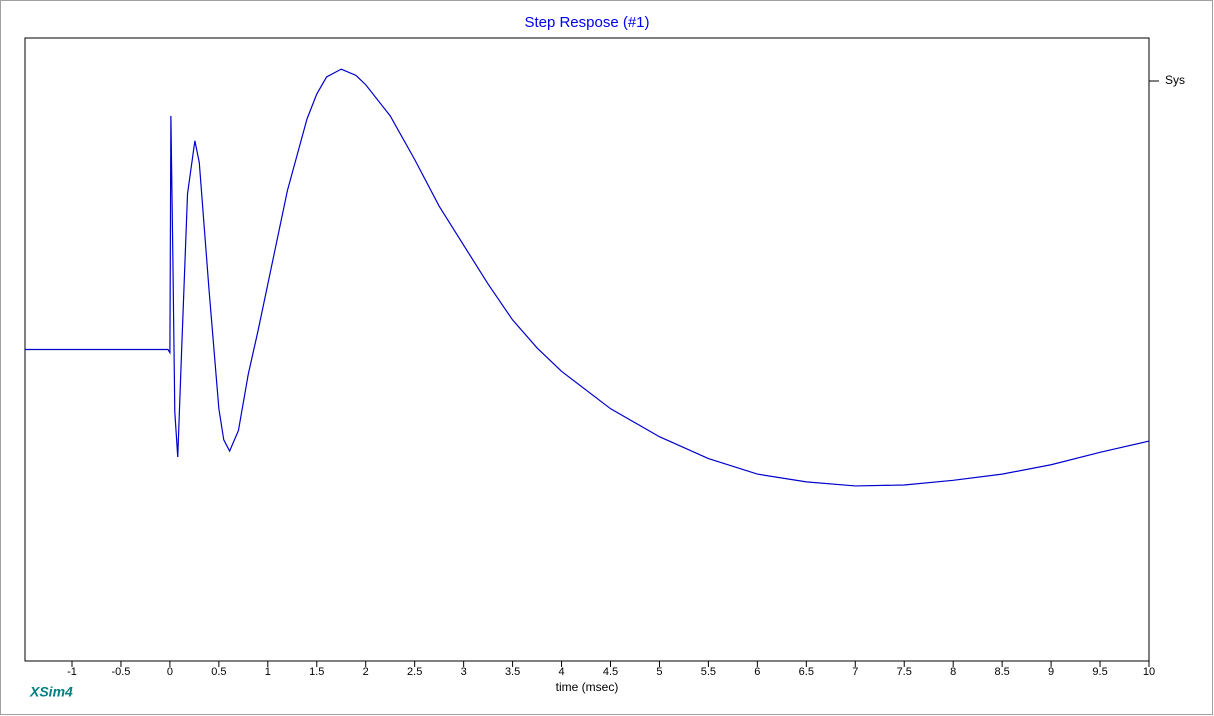 The height and width of the screenshot is (716, 1214). I want to click on x-tick-label: 0.5, so click(218, 672).